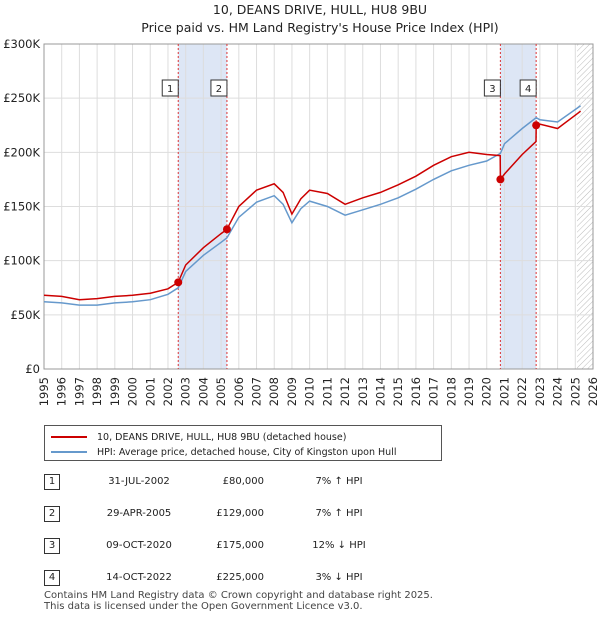  I want to click on x-tick-label: 2017, so click(434, 391).